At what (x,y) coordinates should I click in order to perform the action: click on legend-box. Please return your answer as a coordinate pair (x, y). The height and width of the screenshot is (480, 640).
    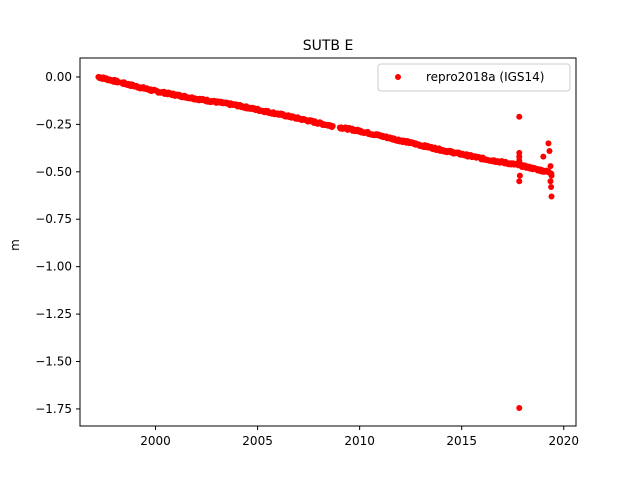
    Looking at the image, I should click on (474, 77).